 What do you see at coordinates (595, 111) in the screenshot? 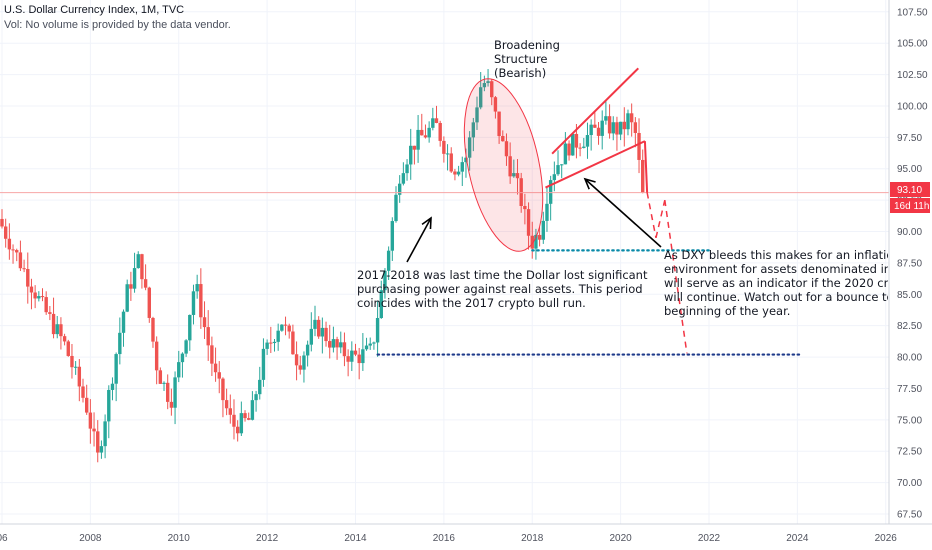
I see `trendline-upper` at bounding box center [595, 111].